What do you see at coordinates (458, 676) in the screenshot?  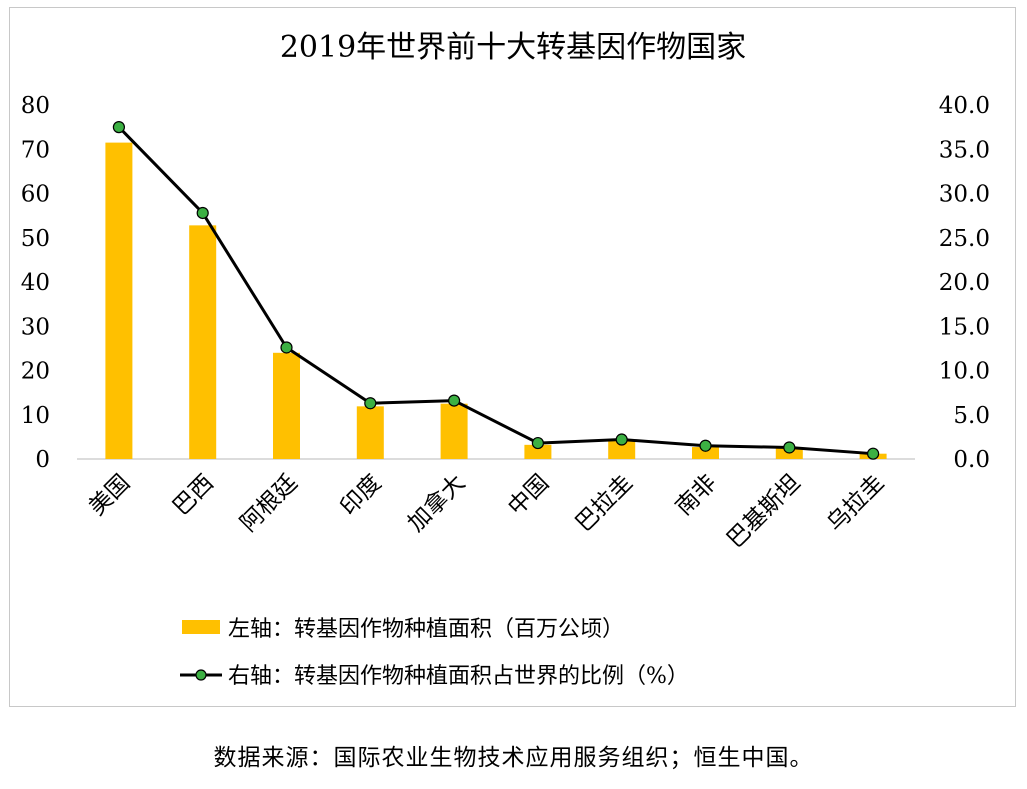 I see `legend-line-label: 右轴：转基因作物种植面积占世界的比例（%）` at bounding box center [458, 676].